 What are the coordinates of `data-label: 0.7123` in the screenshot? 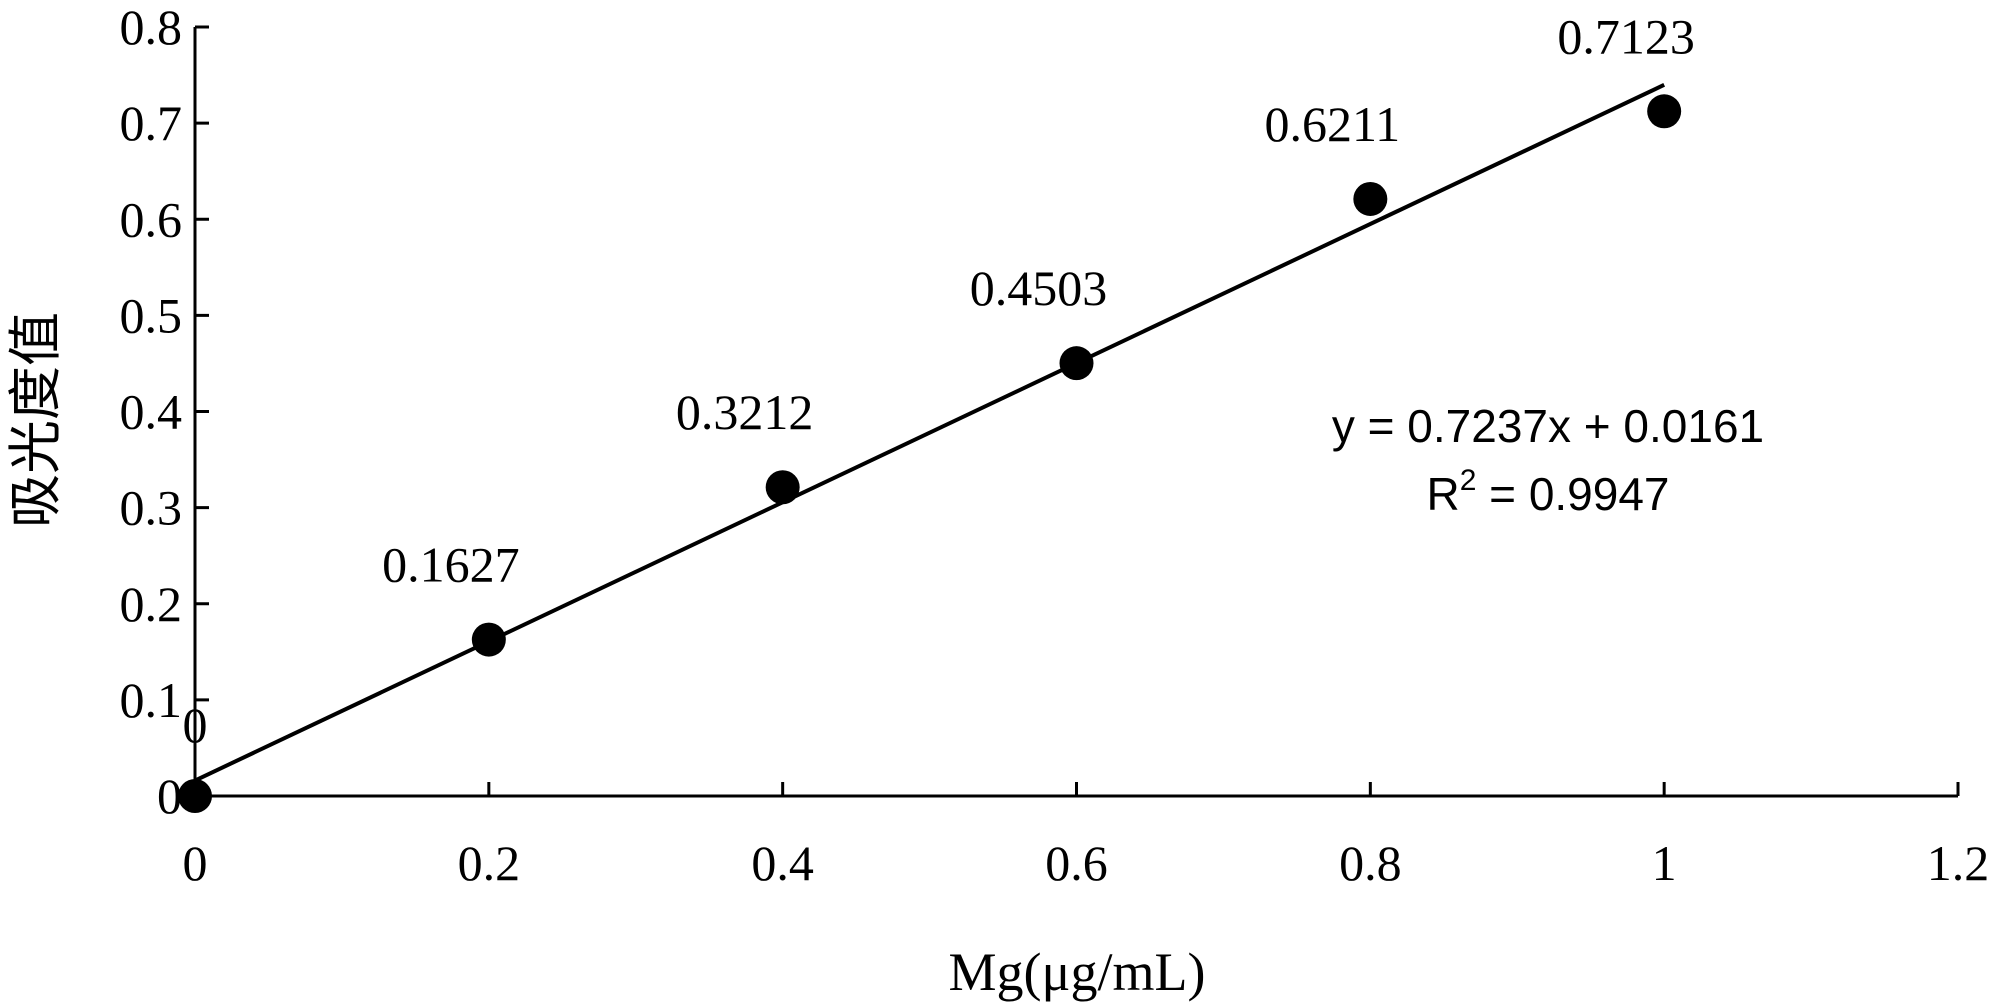 It's located at (1626, 36).